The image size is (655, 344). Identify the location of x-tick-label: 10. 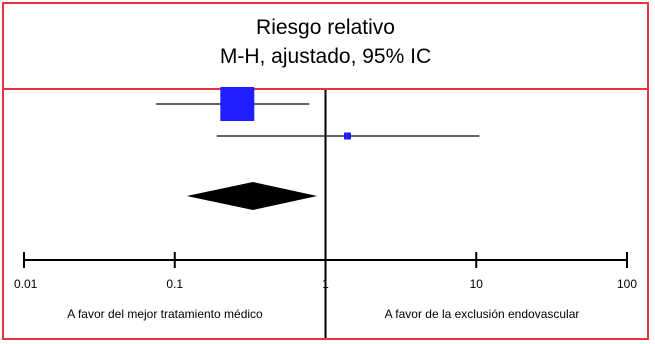
(477, 284).